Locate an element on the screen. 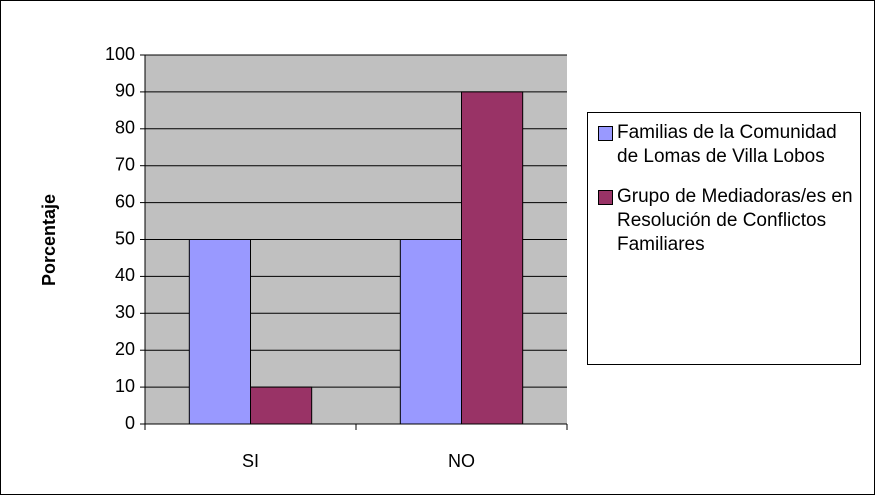 This screenshot has width=876, height=496. y-tick-label: 90 is located at coordinates (125, 91).